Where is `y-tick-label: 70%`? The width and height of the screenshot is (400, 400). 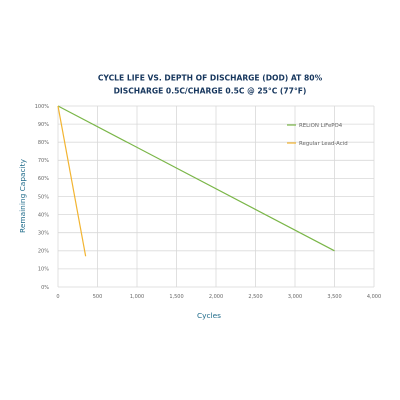 y-tick-label: 70% is located at coordinates (43, 161).